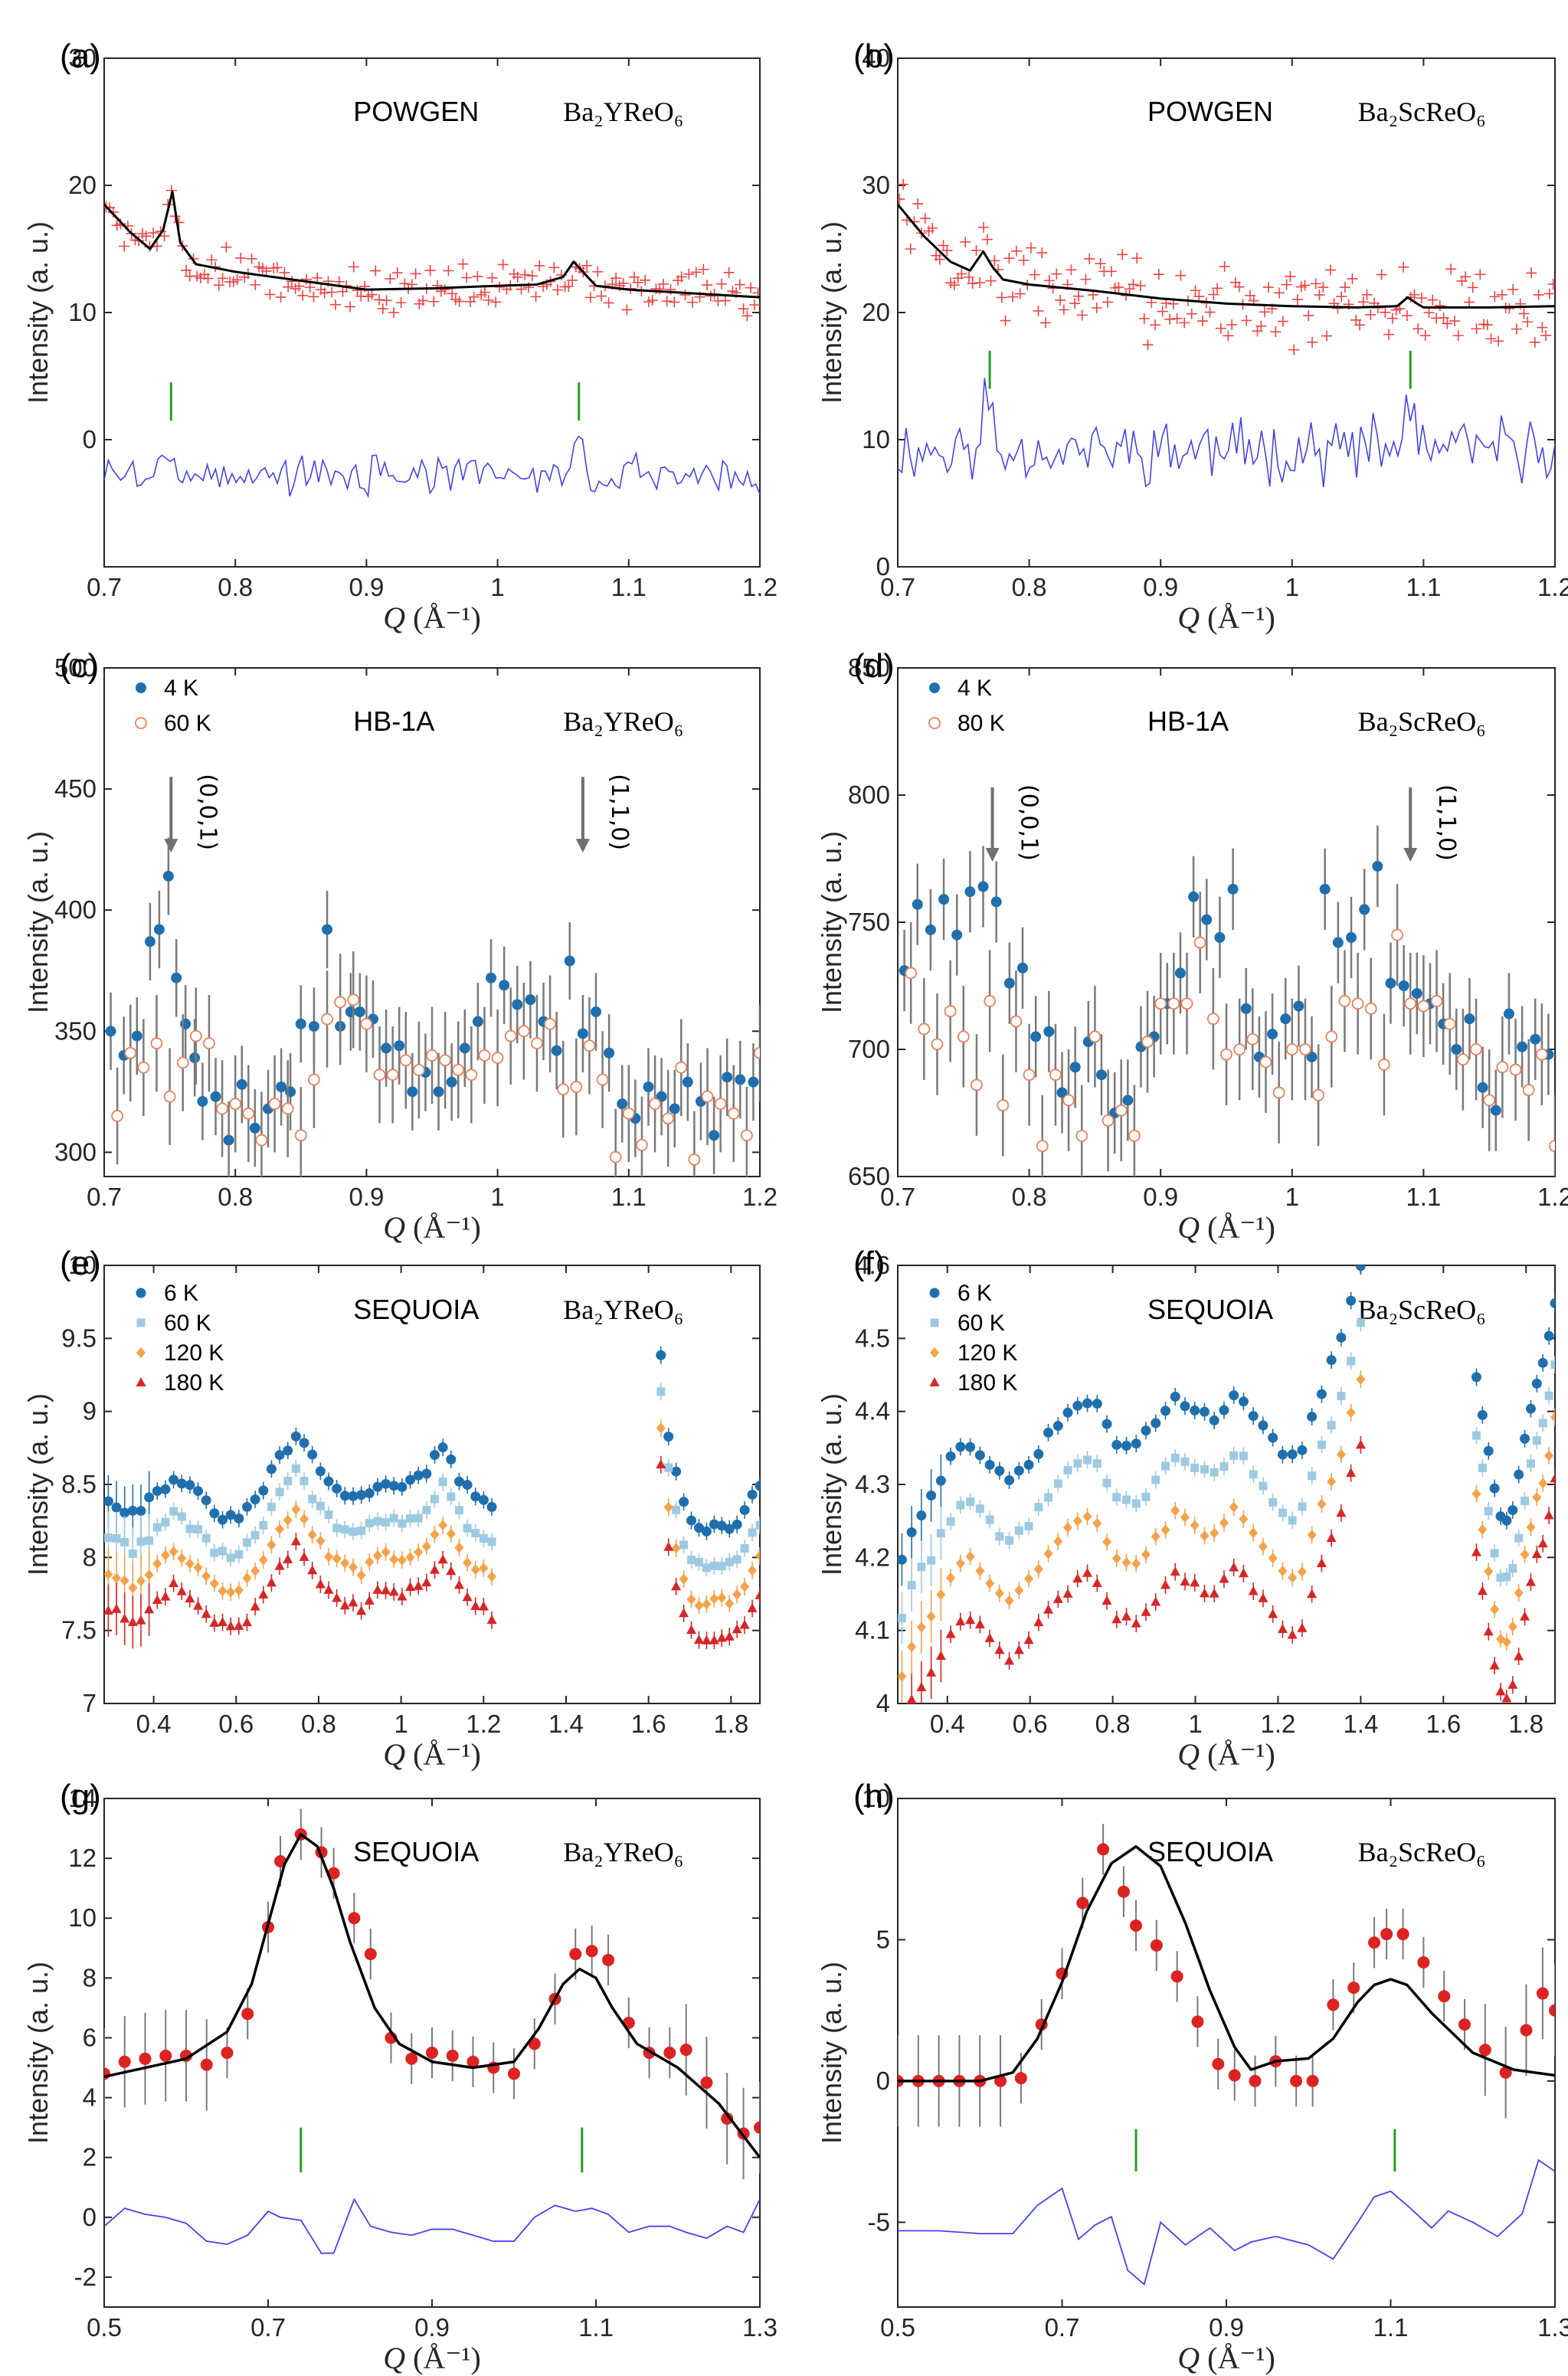 Image resolution: width=1568 pixels, height=2376 pixels. What do you see at coordinates (75, 1030) in the screenshot?
I see `y-tick-label: 350` at bounding box center [75, 1030].